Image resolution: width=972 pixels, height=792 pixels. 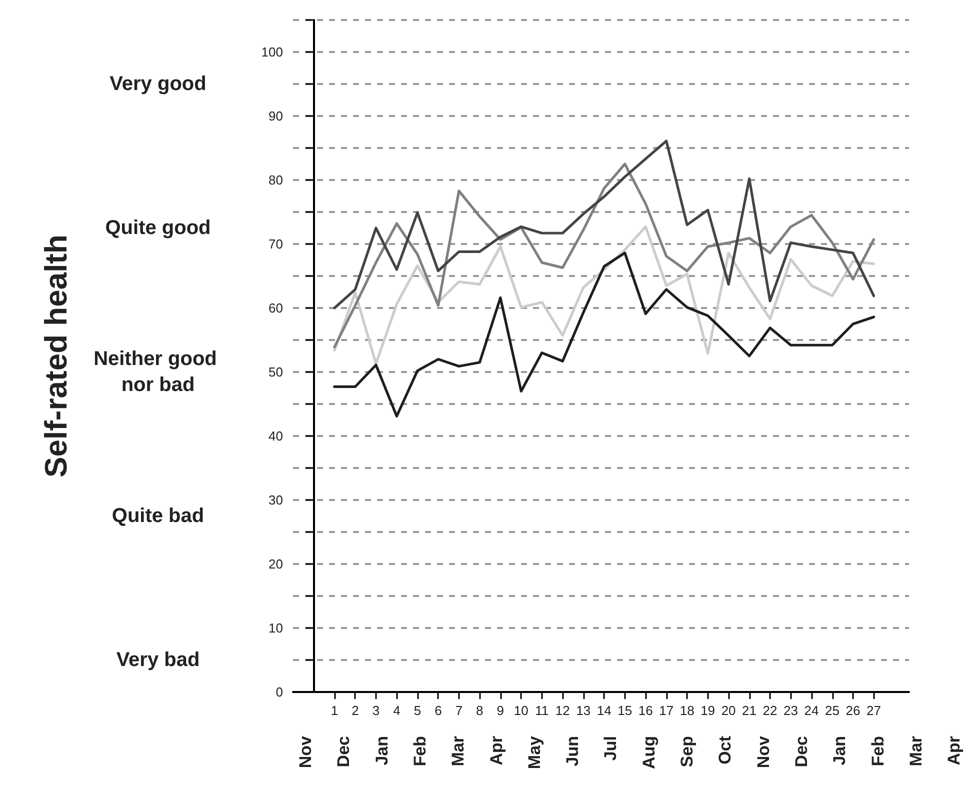 What do you see at coordinates (791, 710) in the screenshot?
I see `x-tick-label: 23` at bounding box center [791, 710].